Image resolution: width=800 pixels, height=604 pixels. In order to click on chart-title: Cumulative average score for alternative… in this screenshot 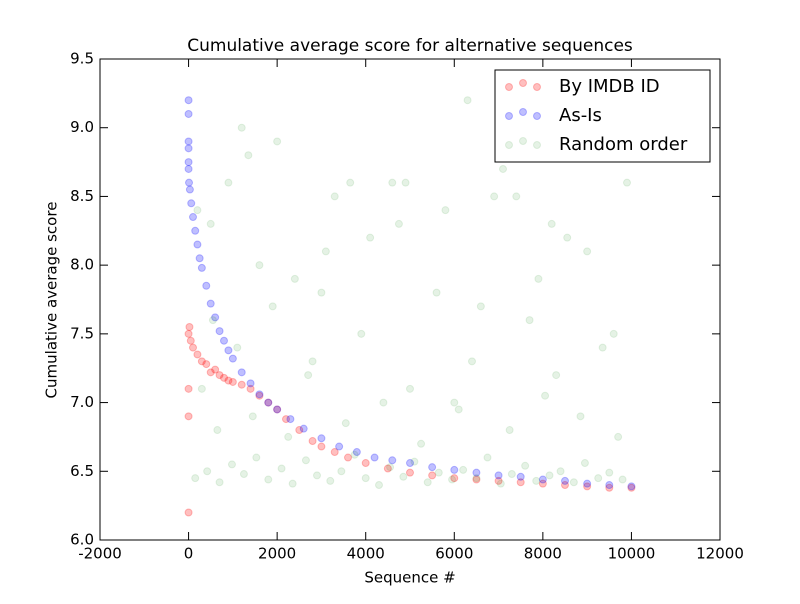, I will do `click(410, 46)`.